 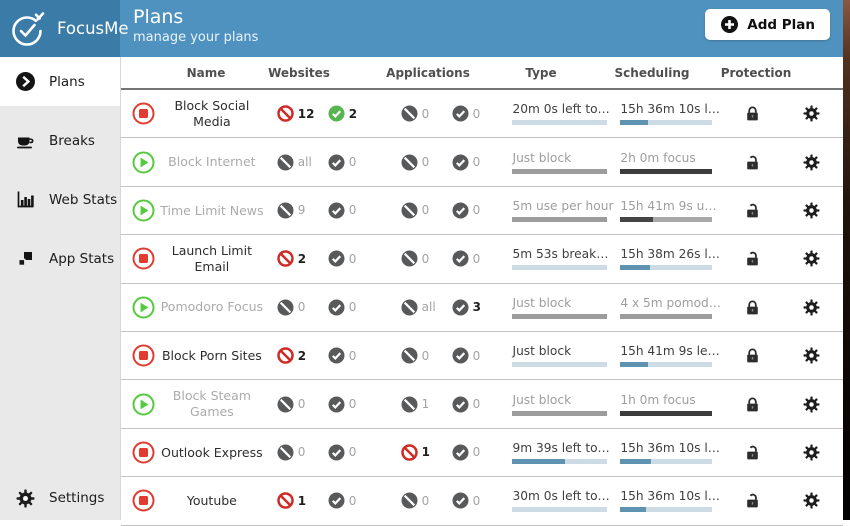 I want to click on applications-cell: all 3, so click(x=457, y=307).